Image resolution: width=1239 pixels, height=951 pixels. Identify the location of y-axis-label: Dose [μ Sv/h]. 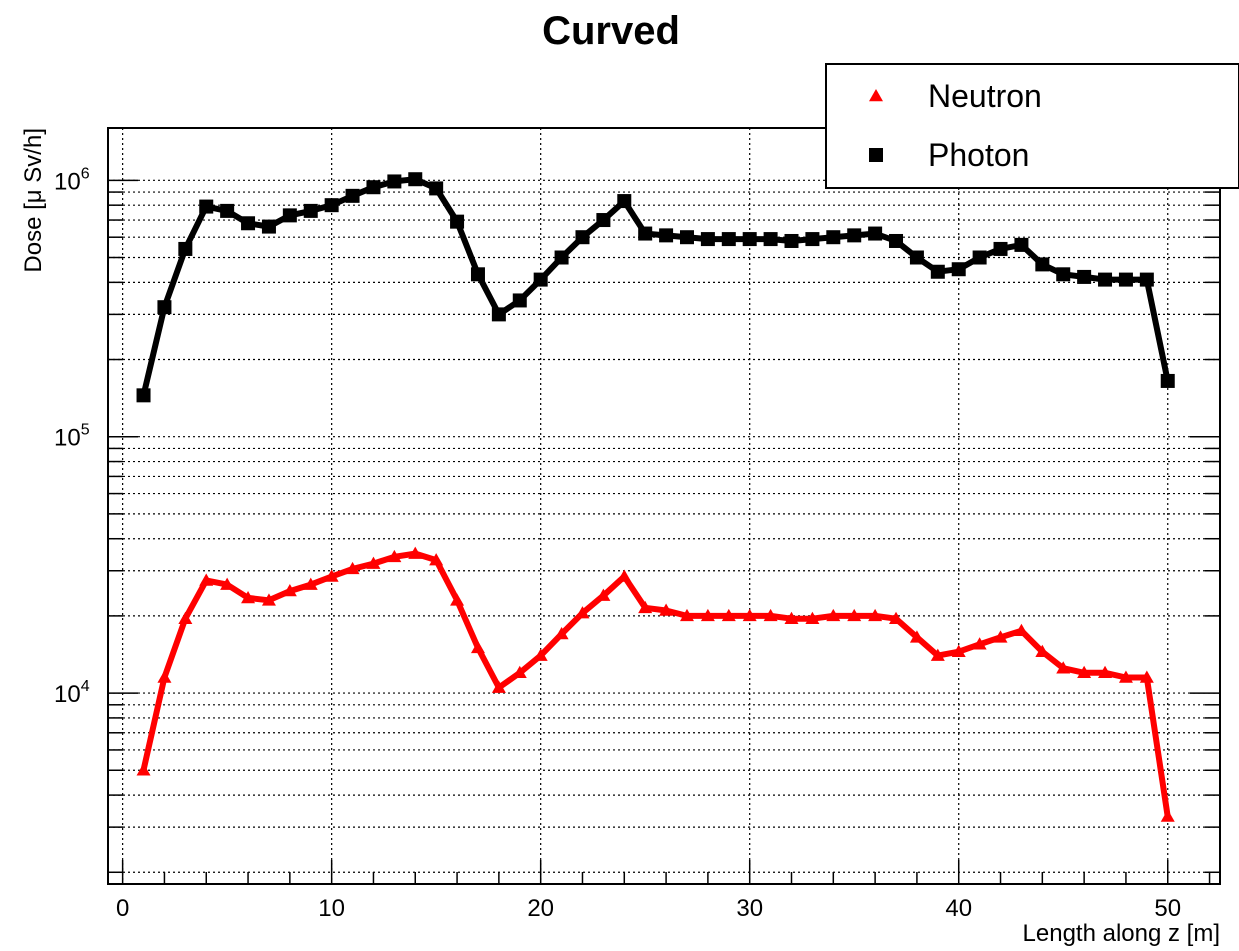
(33, 200).